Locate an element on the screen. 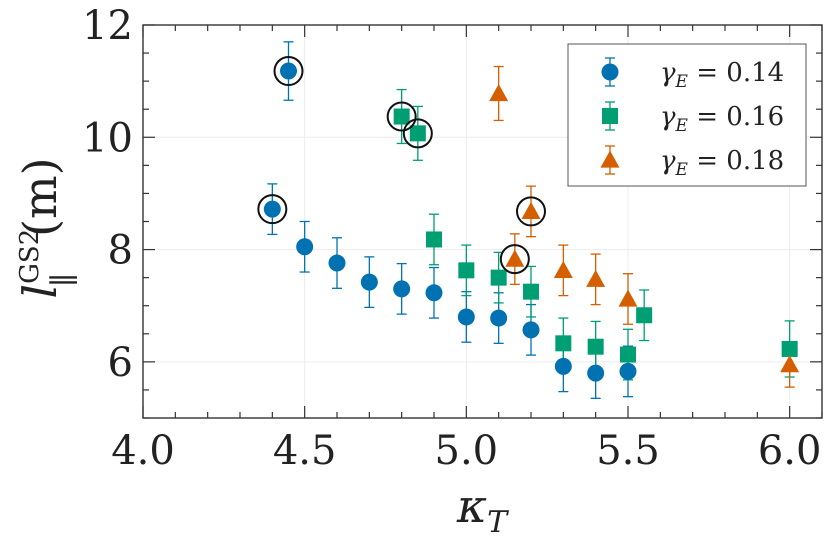 The image size is (830, 536). legend-label-value: = 0.16 is located at coordinates (736, 117).